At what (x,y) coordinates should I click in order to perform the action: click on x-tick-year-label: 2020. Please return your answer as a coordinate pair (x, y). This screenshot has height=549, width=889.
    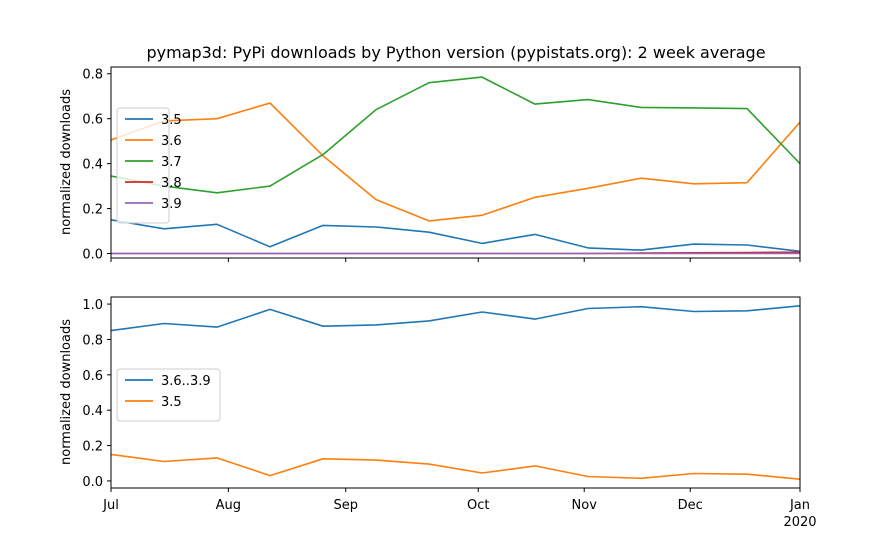
    Looking at the image, I should click on (799, 522).